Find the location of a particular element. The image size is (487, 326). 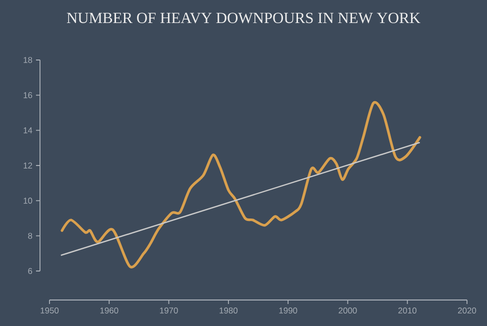

x-tick-label: 1950 is located at coordinates (49, 311).